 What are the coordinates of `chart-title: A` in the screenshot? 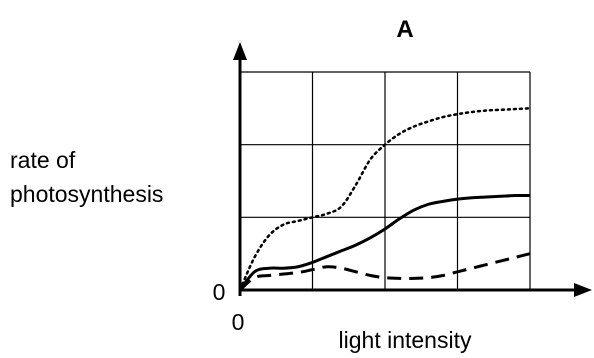 It's located at (404, 29).